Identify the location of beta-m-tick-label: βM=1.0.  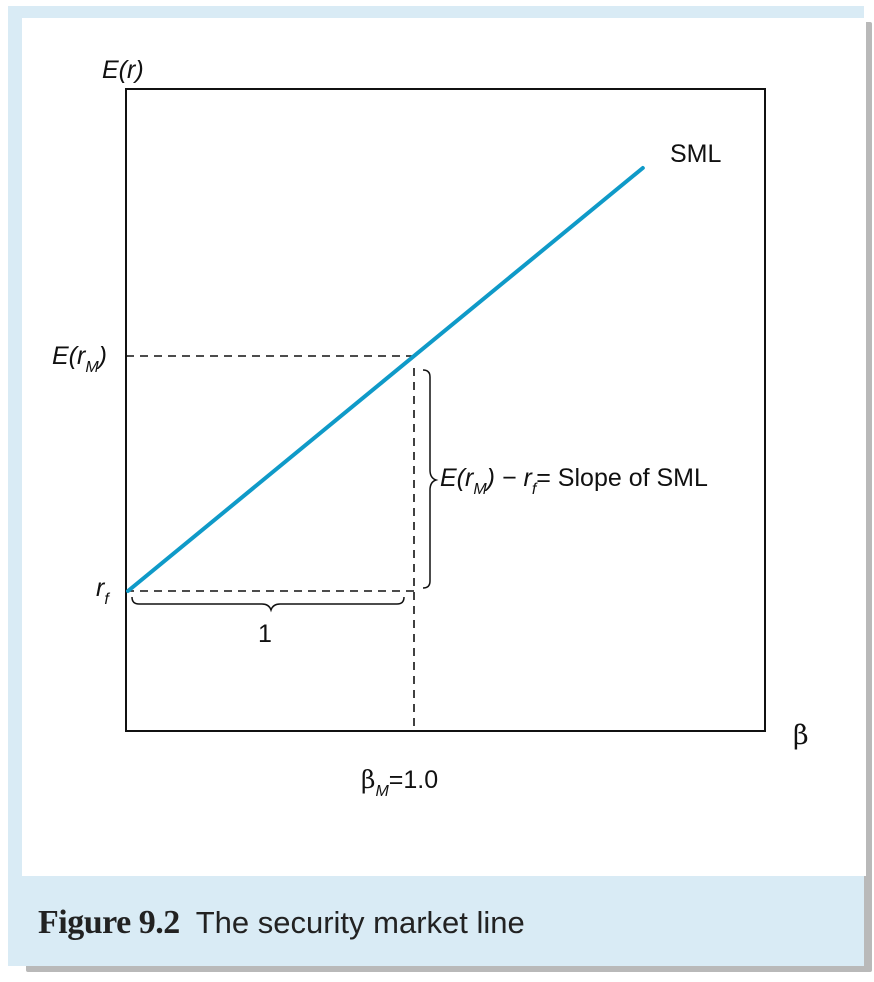
(399, 782).